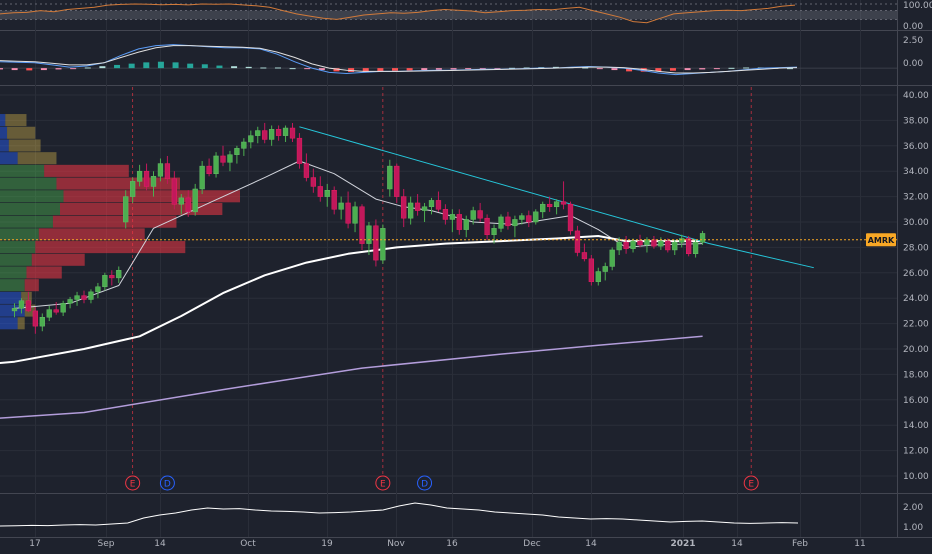 Image resolution: width=932 pixels, height=554 pixels. What do you see at coordinates (916, 147) in the screenshot?
I see `price-y-tick-label: 36.00` at bounding box center [916, 147].